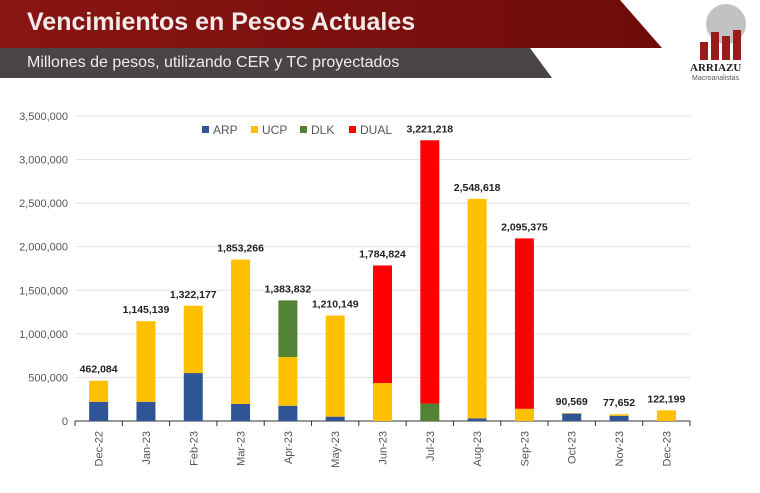 The image size is (760, 493). Describe the element at coordinates (382, 254) in the screenshot. I see `total-label: 1,784,824` at that location.